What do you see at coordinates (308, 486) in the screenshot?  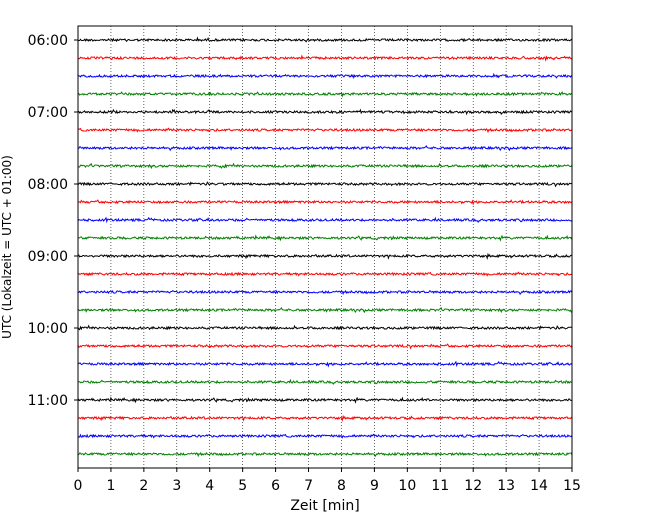 I see `x-tick-label: 7` at bounding box center [308, 486].